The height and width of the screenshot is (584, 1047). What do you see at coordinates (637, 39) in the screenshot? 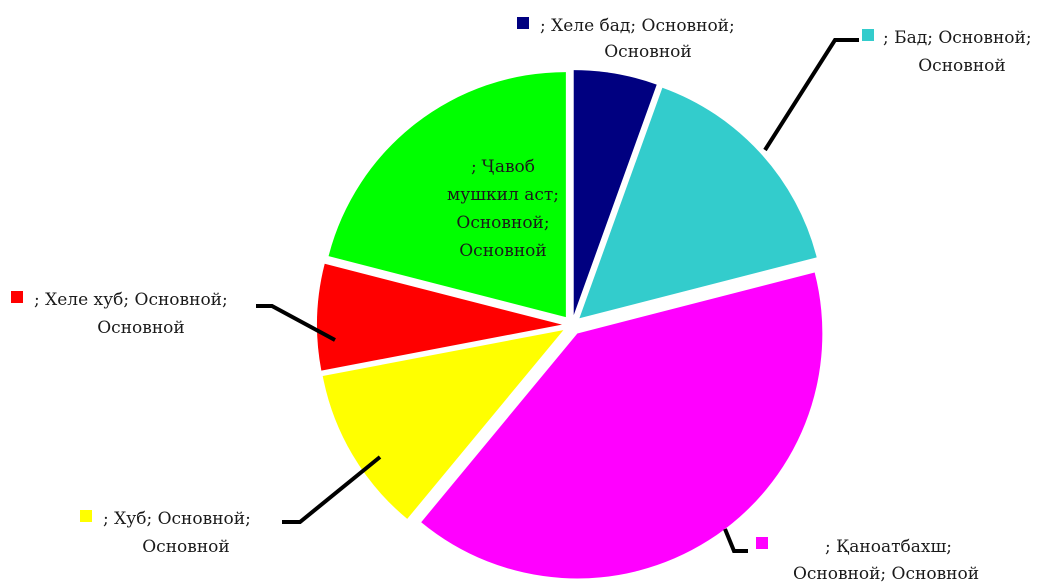
I see `data-label-khele-bad: ; Хеле бад; Основной; Основной` at bounding box center [637, 39].